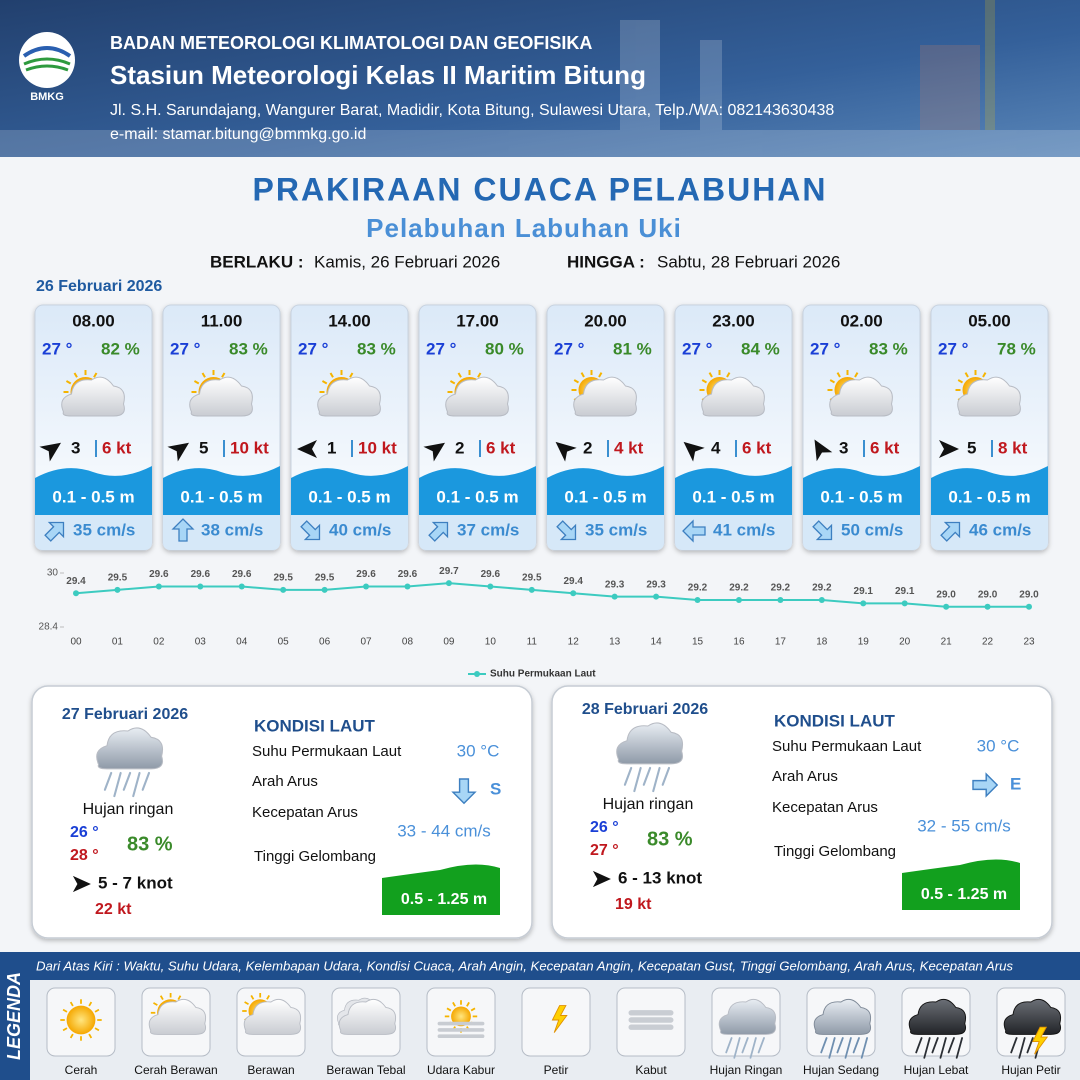 The height and width of the screenshot is (1080, 1080). What do you see at coordinates (118, 642) in the screenshot?
I see `x-tick-label: 01` at bounding box center [118, 642].